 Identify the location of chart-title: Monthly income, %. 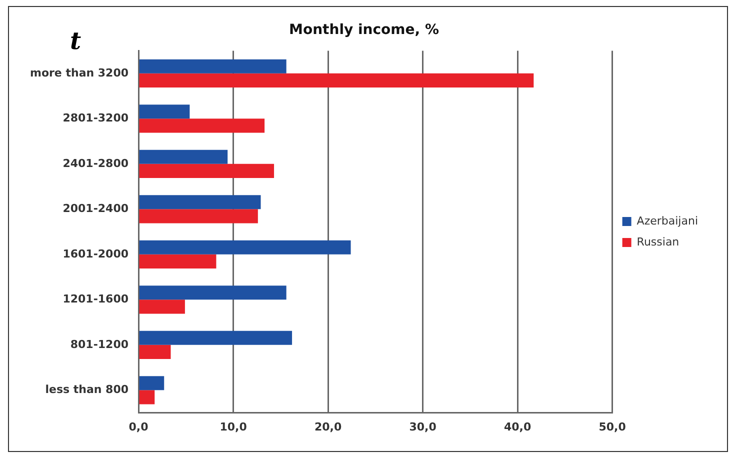
(364, 30).